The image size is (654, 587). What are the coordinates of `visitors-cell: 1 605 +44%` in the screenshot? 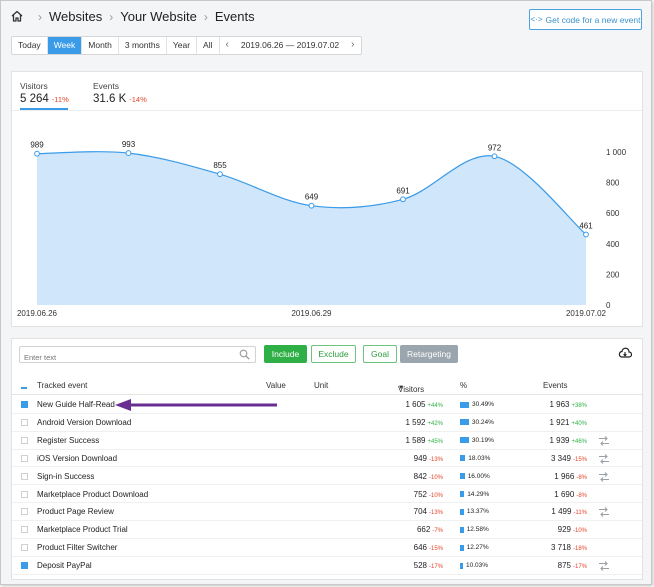 It's located at (424, 404).